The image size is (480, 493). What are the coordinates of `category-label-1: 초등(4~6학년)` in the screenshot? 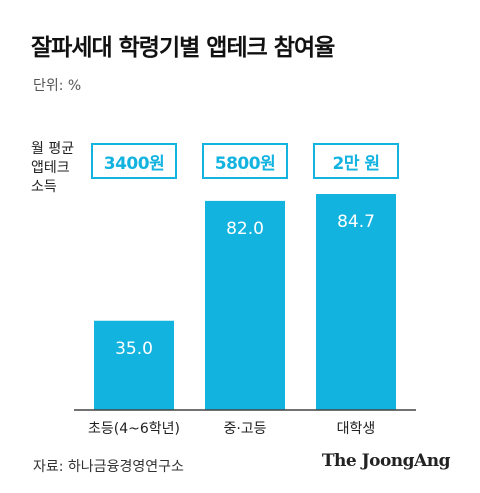 It's located at (134, 429).